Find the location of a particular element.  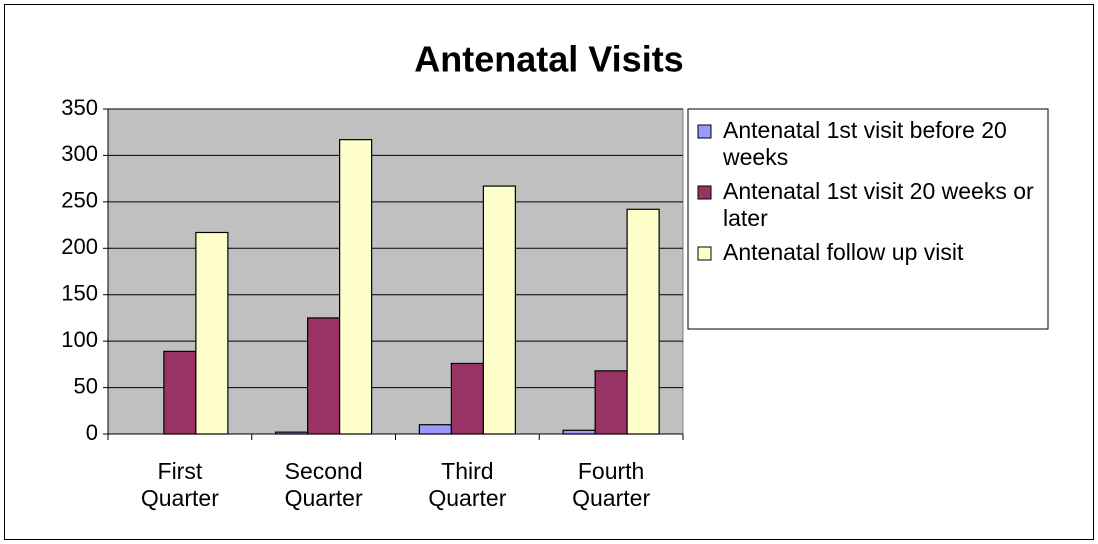

y-tick-label: 100 is located at coordinates (79, 339).